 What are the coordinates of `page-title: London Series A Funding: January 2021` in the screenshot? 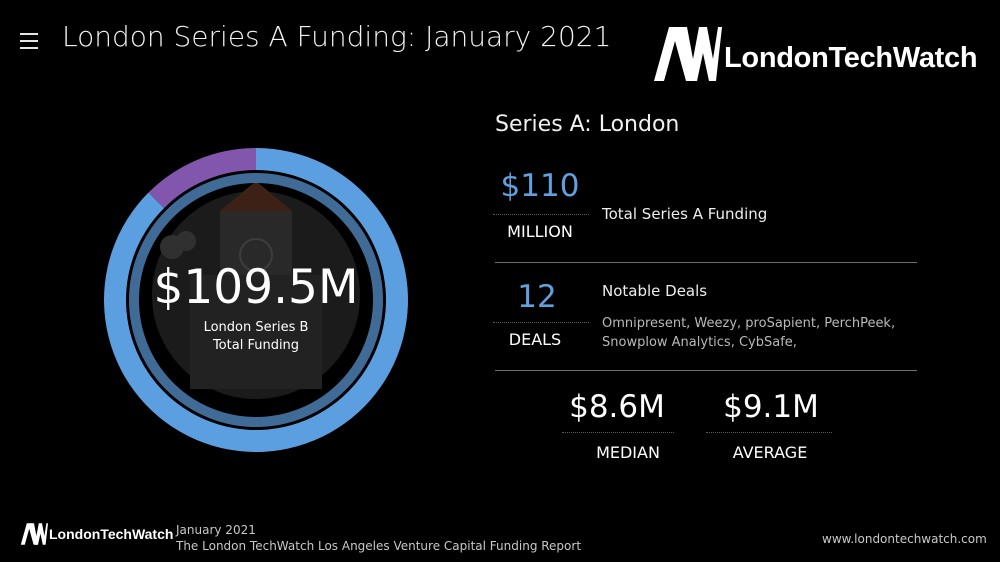 It's located at (337, 36).